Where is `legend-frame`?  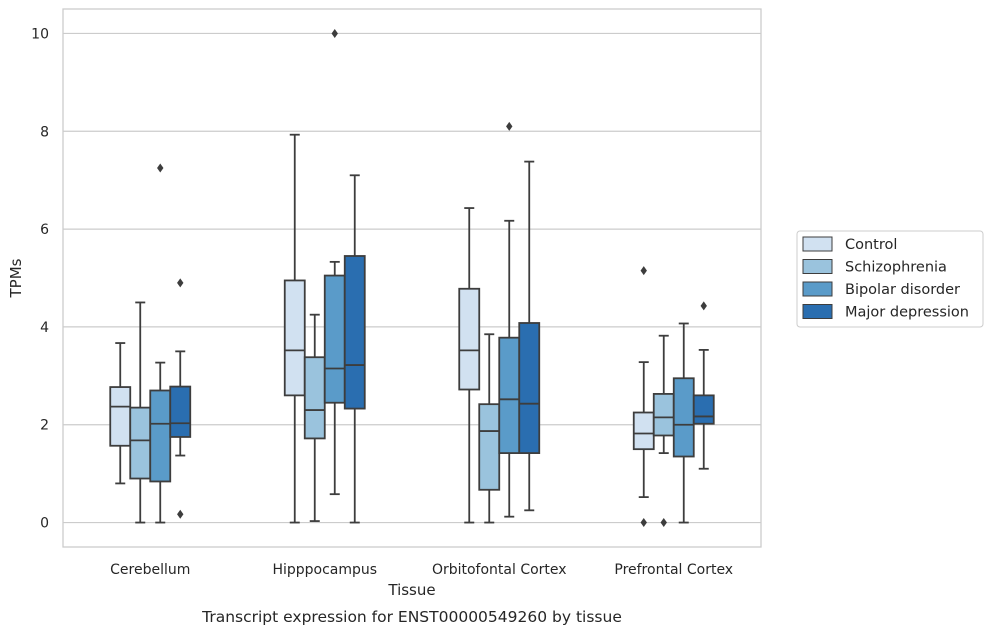 legend-frame is located at coordinates (890, 279).